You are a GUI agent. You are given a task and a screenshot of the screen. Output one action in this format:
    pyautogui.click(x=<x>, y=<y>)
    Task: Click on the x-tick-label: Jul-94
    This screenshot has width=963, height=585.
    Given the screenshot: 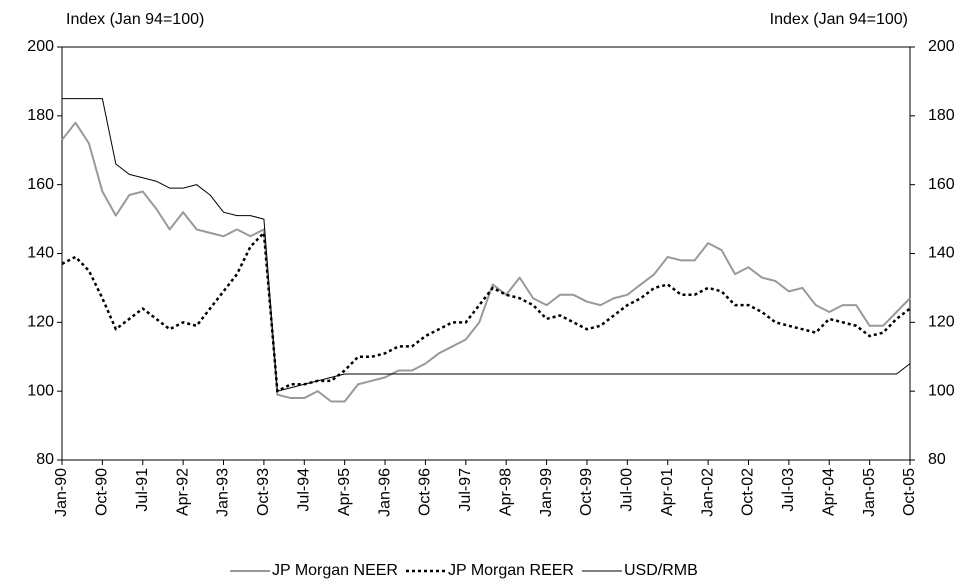 What is the action you would take?
    pyautogui.click(x=304, y=490)
    